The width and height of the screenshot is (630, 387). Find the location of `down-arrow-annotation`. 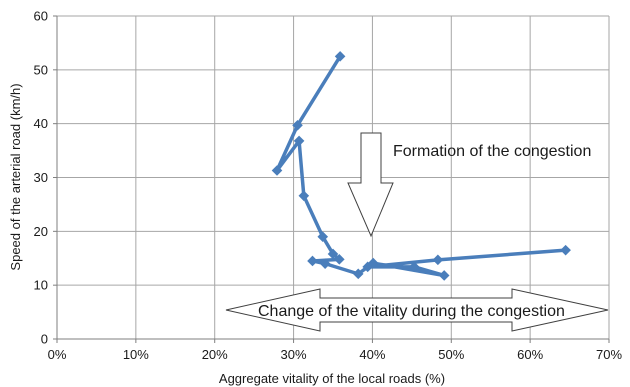

down-arrow-annotation is located at coordinates (370, 185).